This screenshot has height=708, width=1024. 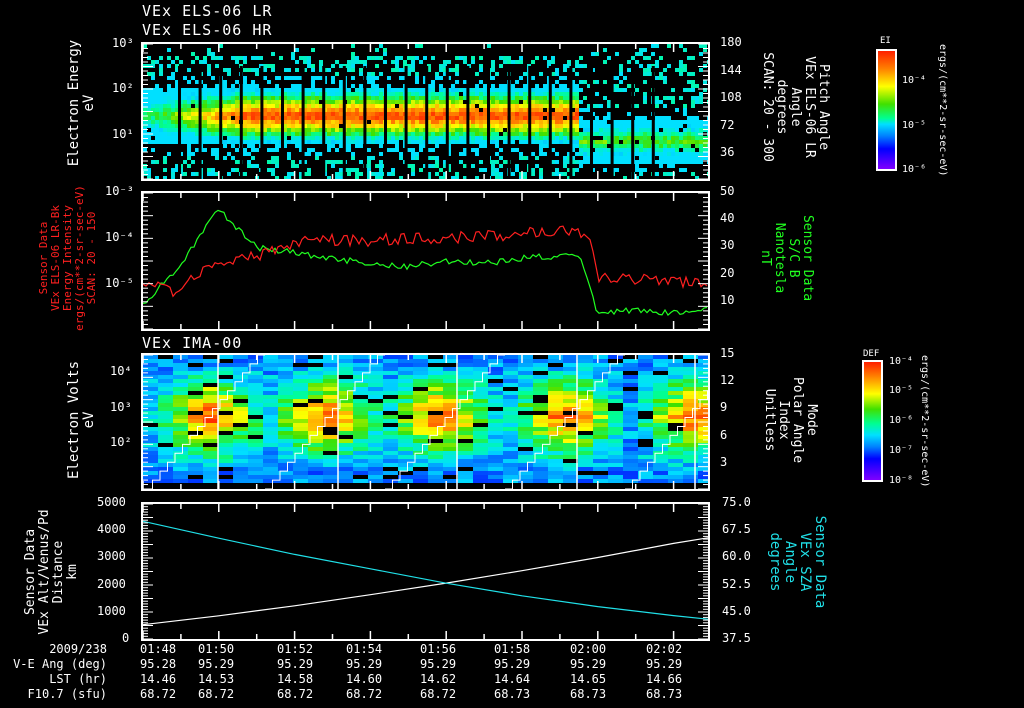 I want to click on panel1-ylabel: Electron Energy eV, so click(x=81, y=103).